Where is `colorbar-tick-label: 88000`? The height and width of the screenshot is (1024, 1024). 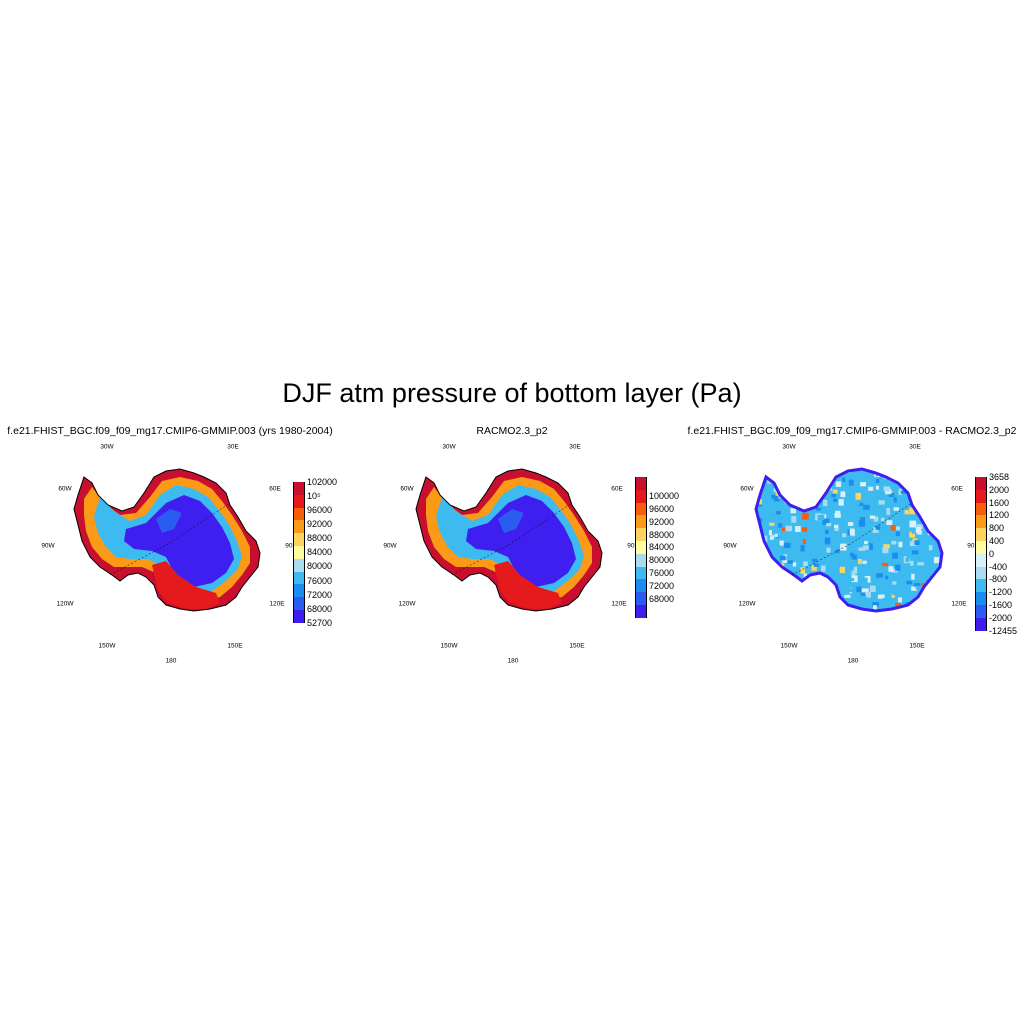
colorbar-tick-label: 88000 is located at coordinates (662, 534).